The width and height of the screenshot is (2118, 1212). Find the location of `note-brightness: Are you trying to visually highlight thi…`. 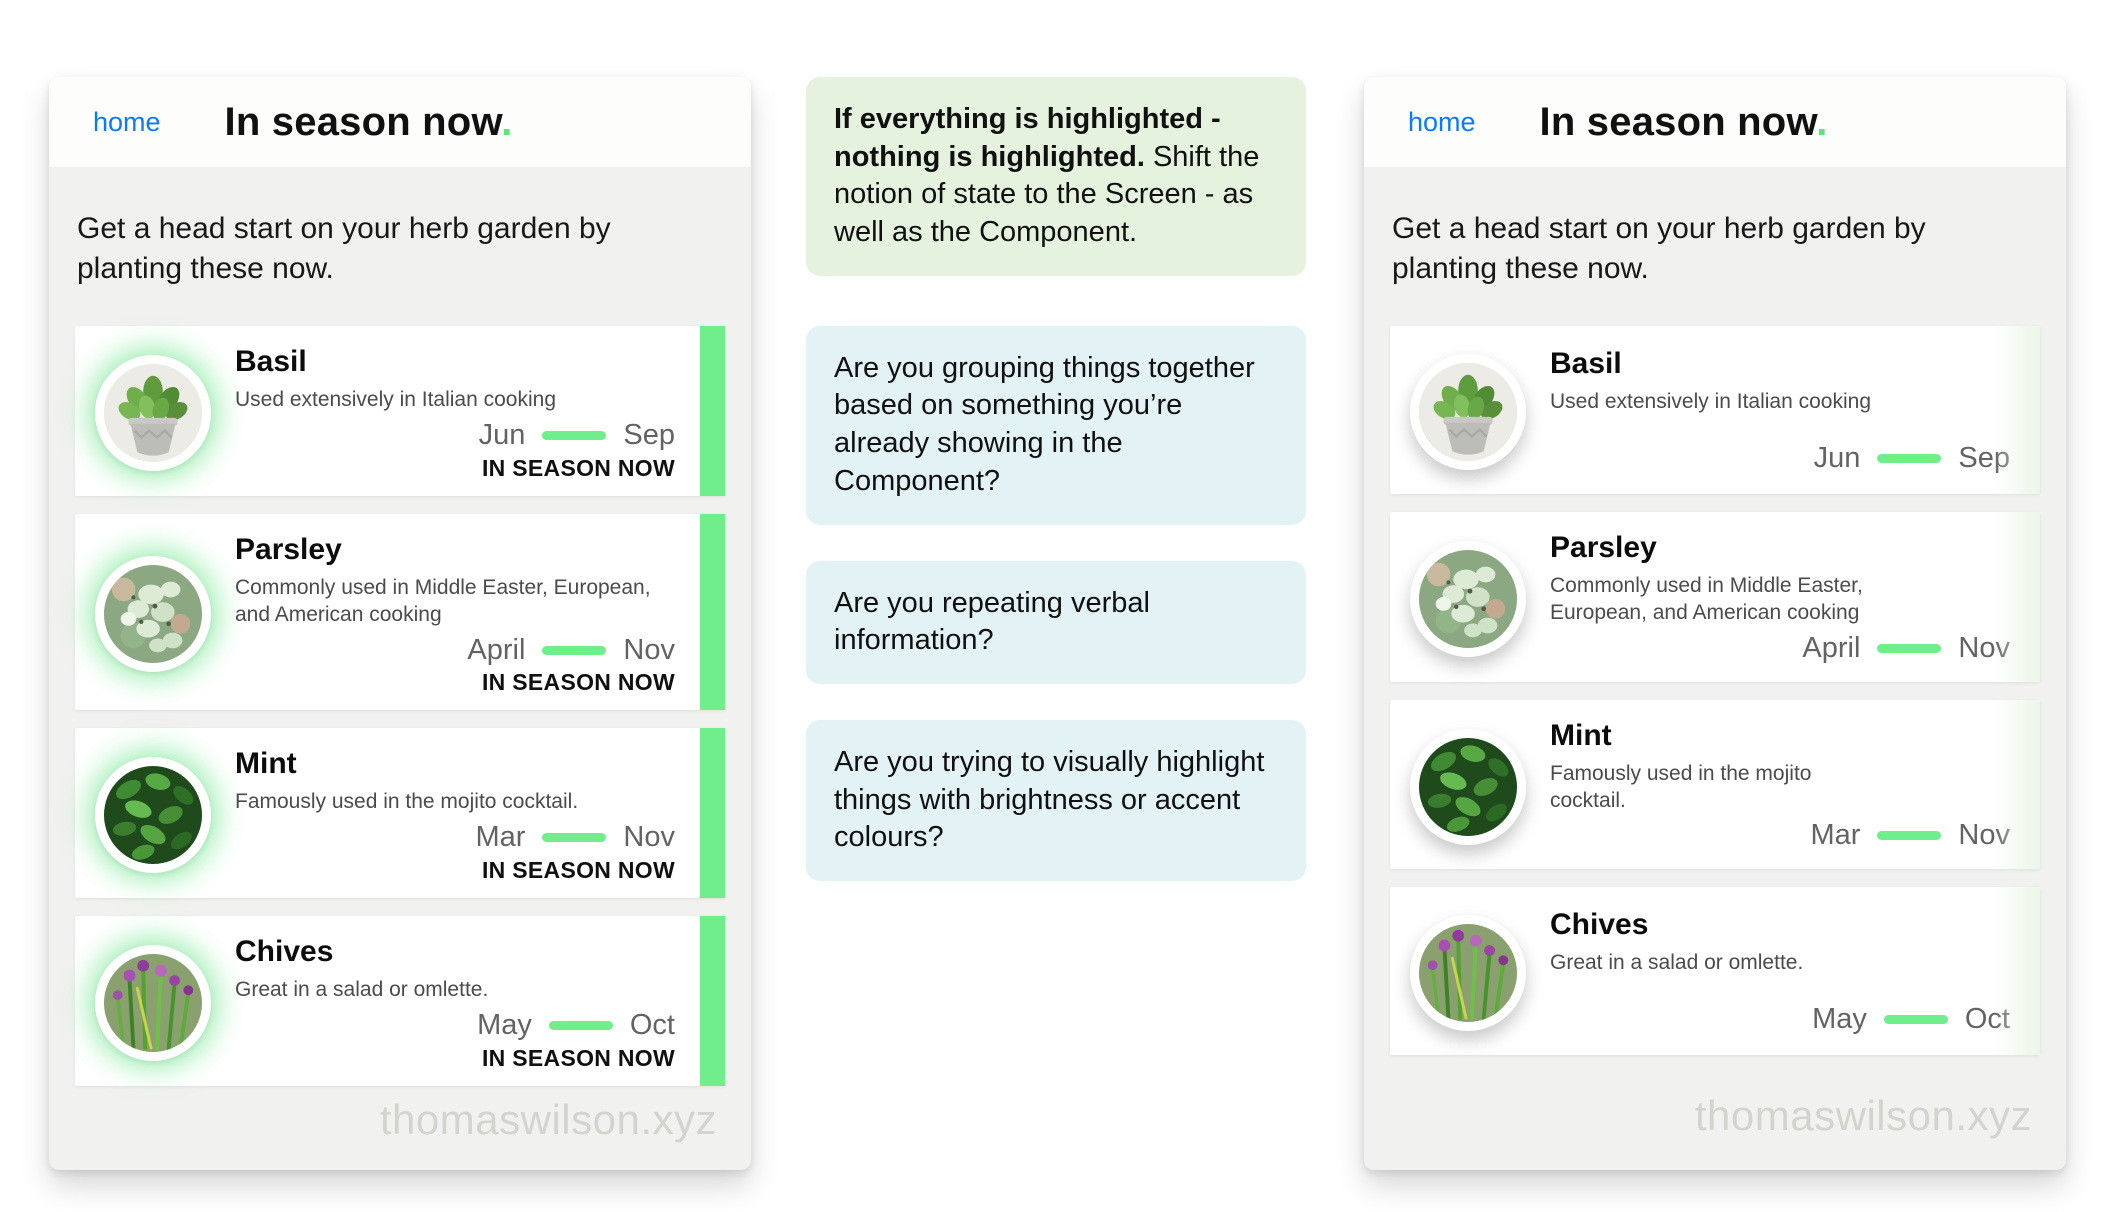

note-brightness: Are you trying to visually highlight thi… is located at coordinates (1056, 800).